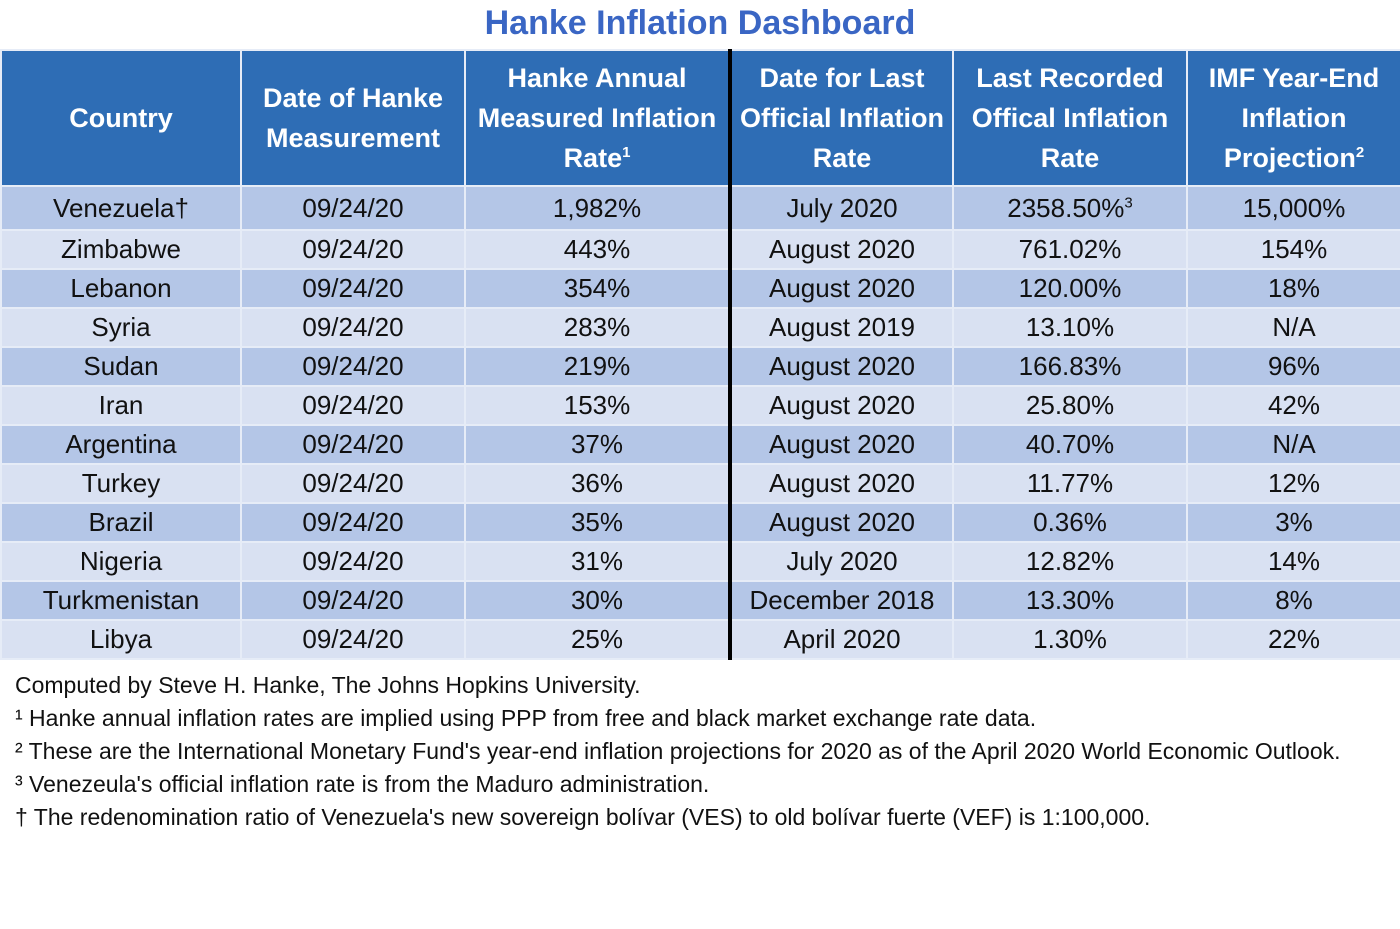 This screenshot has width=1400, height=929. I want to click on table-row: Nigeria 09/24/20 31% July 2020 12.82% 14%, so click(700, 561).